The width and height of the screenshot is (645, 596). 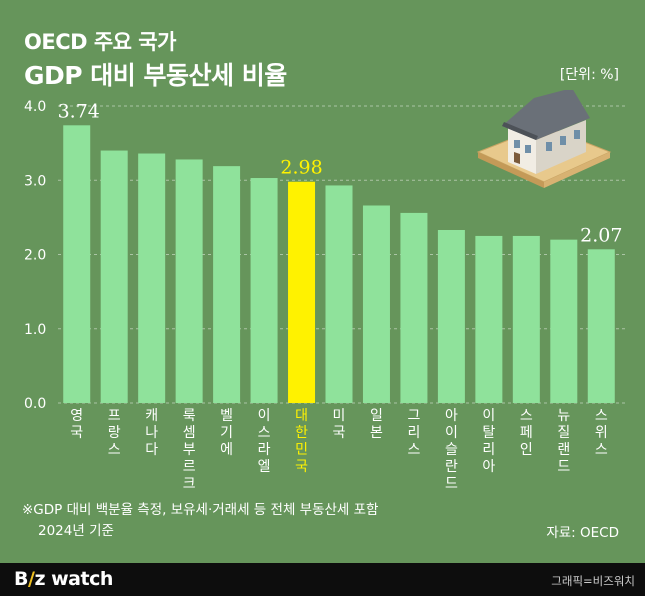 What do you see at coordinates (563, 433) in the screenshot?
I see `x-tick-label-char: 질` at bounding box center [563, 433].